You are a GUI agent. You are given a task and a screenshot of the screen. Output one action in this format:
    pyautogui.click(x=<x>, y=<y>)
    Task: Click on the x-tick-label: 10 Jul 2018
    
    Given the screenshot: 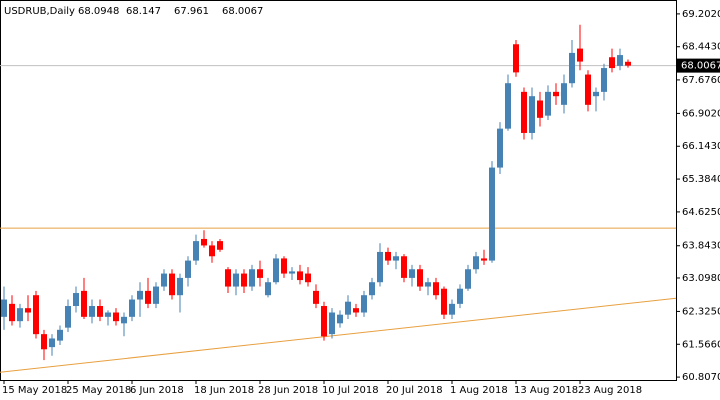 What is the action you would take?
    pyautogui.click(x=350, y=390)
    